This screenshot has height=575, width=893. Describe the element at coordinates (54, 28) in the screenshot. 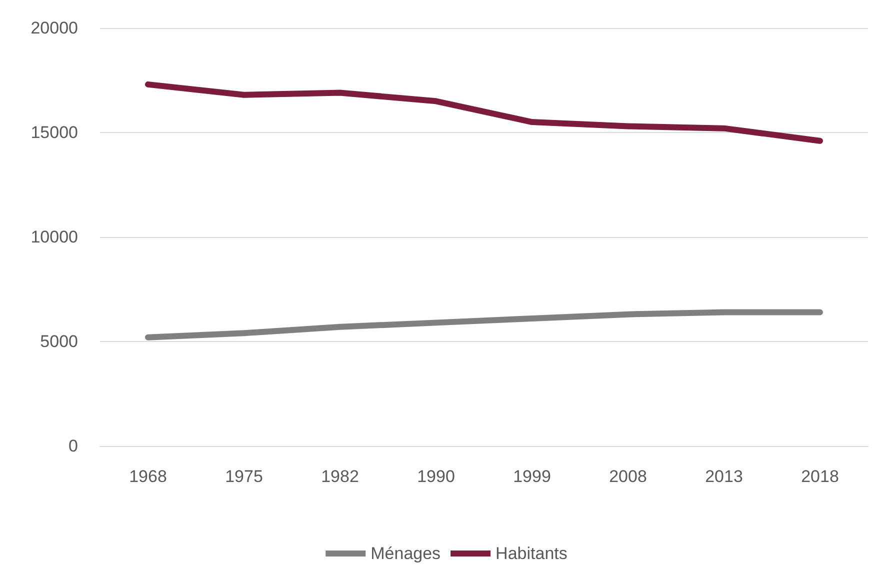

I see `y-tick-label: 20000` at that location.